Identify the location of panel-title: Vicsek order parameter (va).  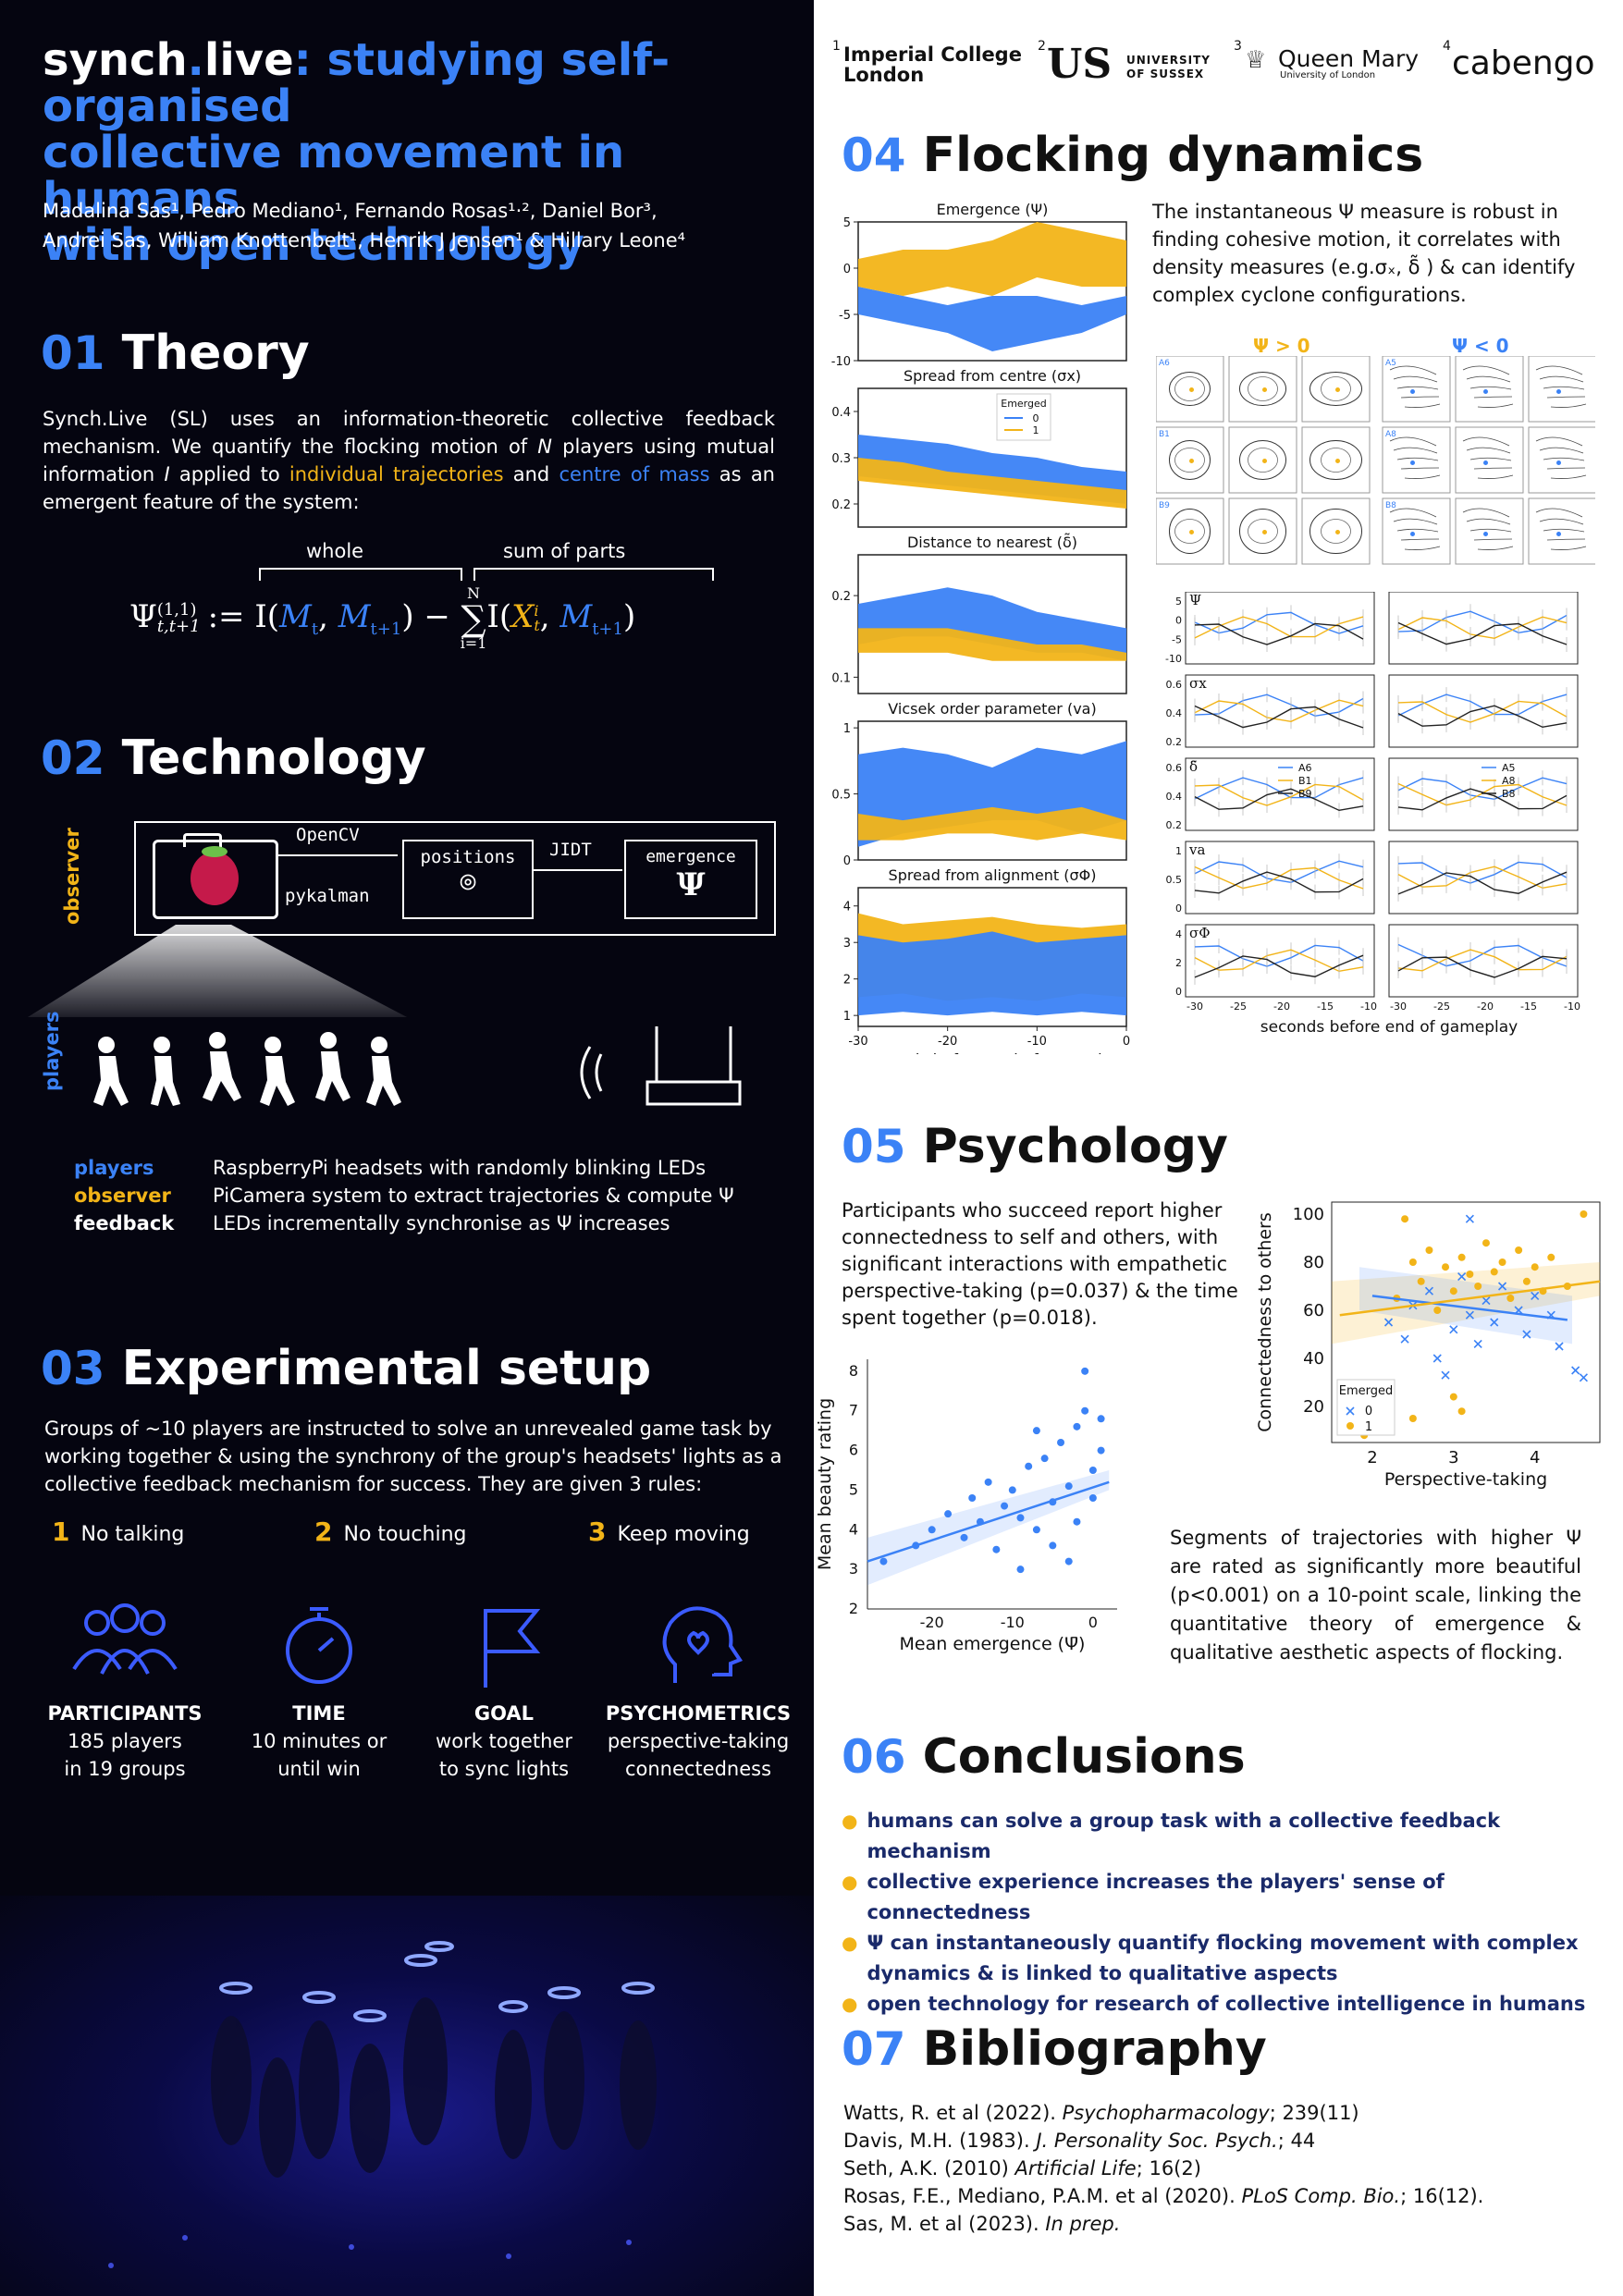
(992, 709).